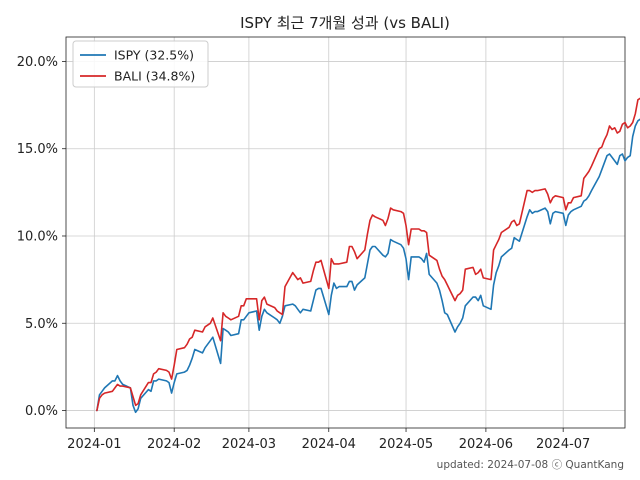 This screenshot has height=480, width=640. I want to click on x-tick-label: 2024-07, so click(563, 444).